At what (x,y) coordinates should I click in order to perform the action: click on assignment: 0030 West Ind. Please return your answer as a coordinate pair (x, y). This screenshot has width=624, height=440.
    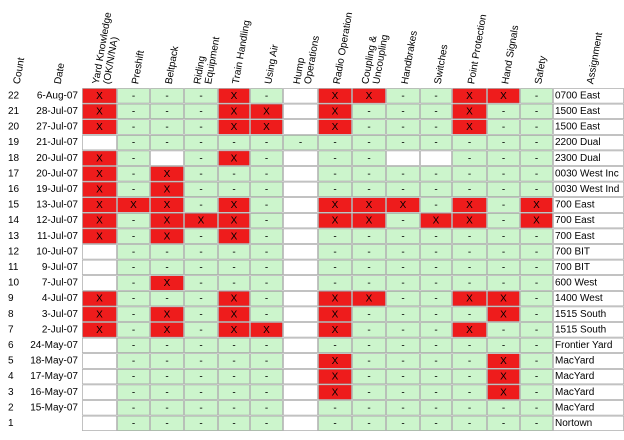
    Looking at the image, I should click on (587, 189).